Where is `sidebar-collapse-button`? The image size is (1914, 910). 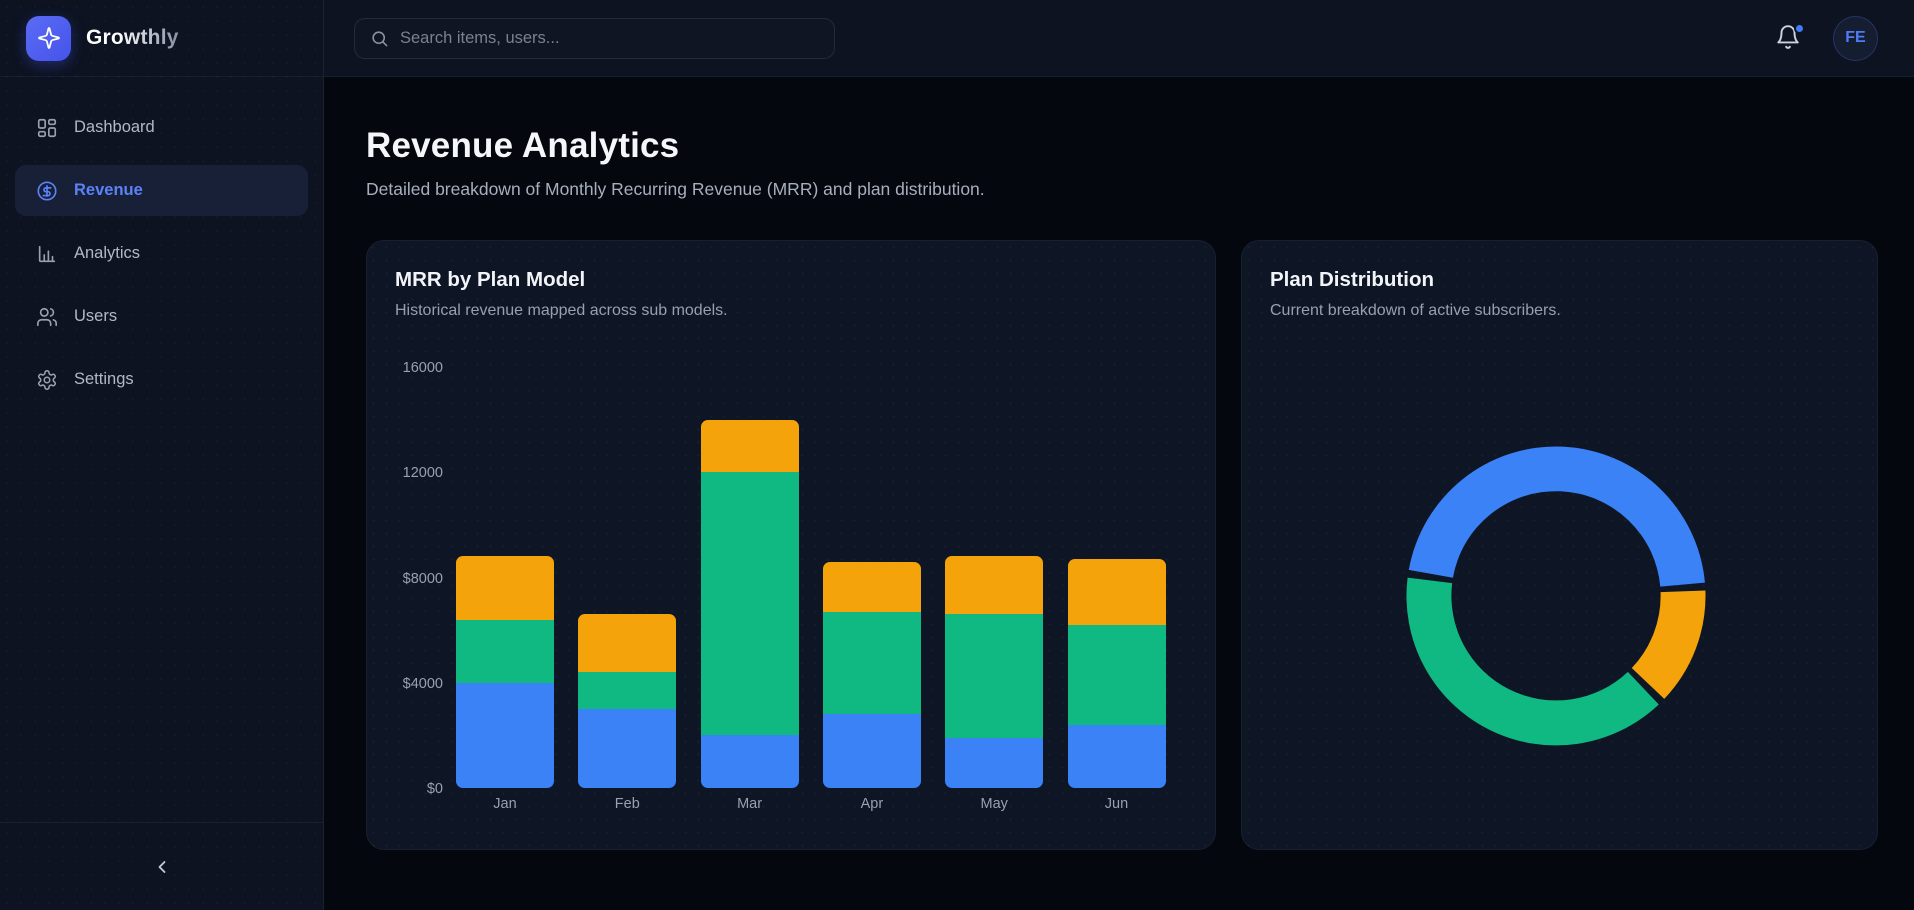 sidebar-collapse-button is located at coordinates (162, 867).